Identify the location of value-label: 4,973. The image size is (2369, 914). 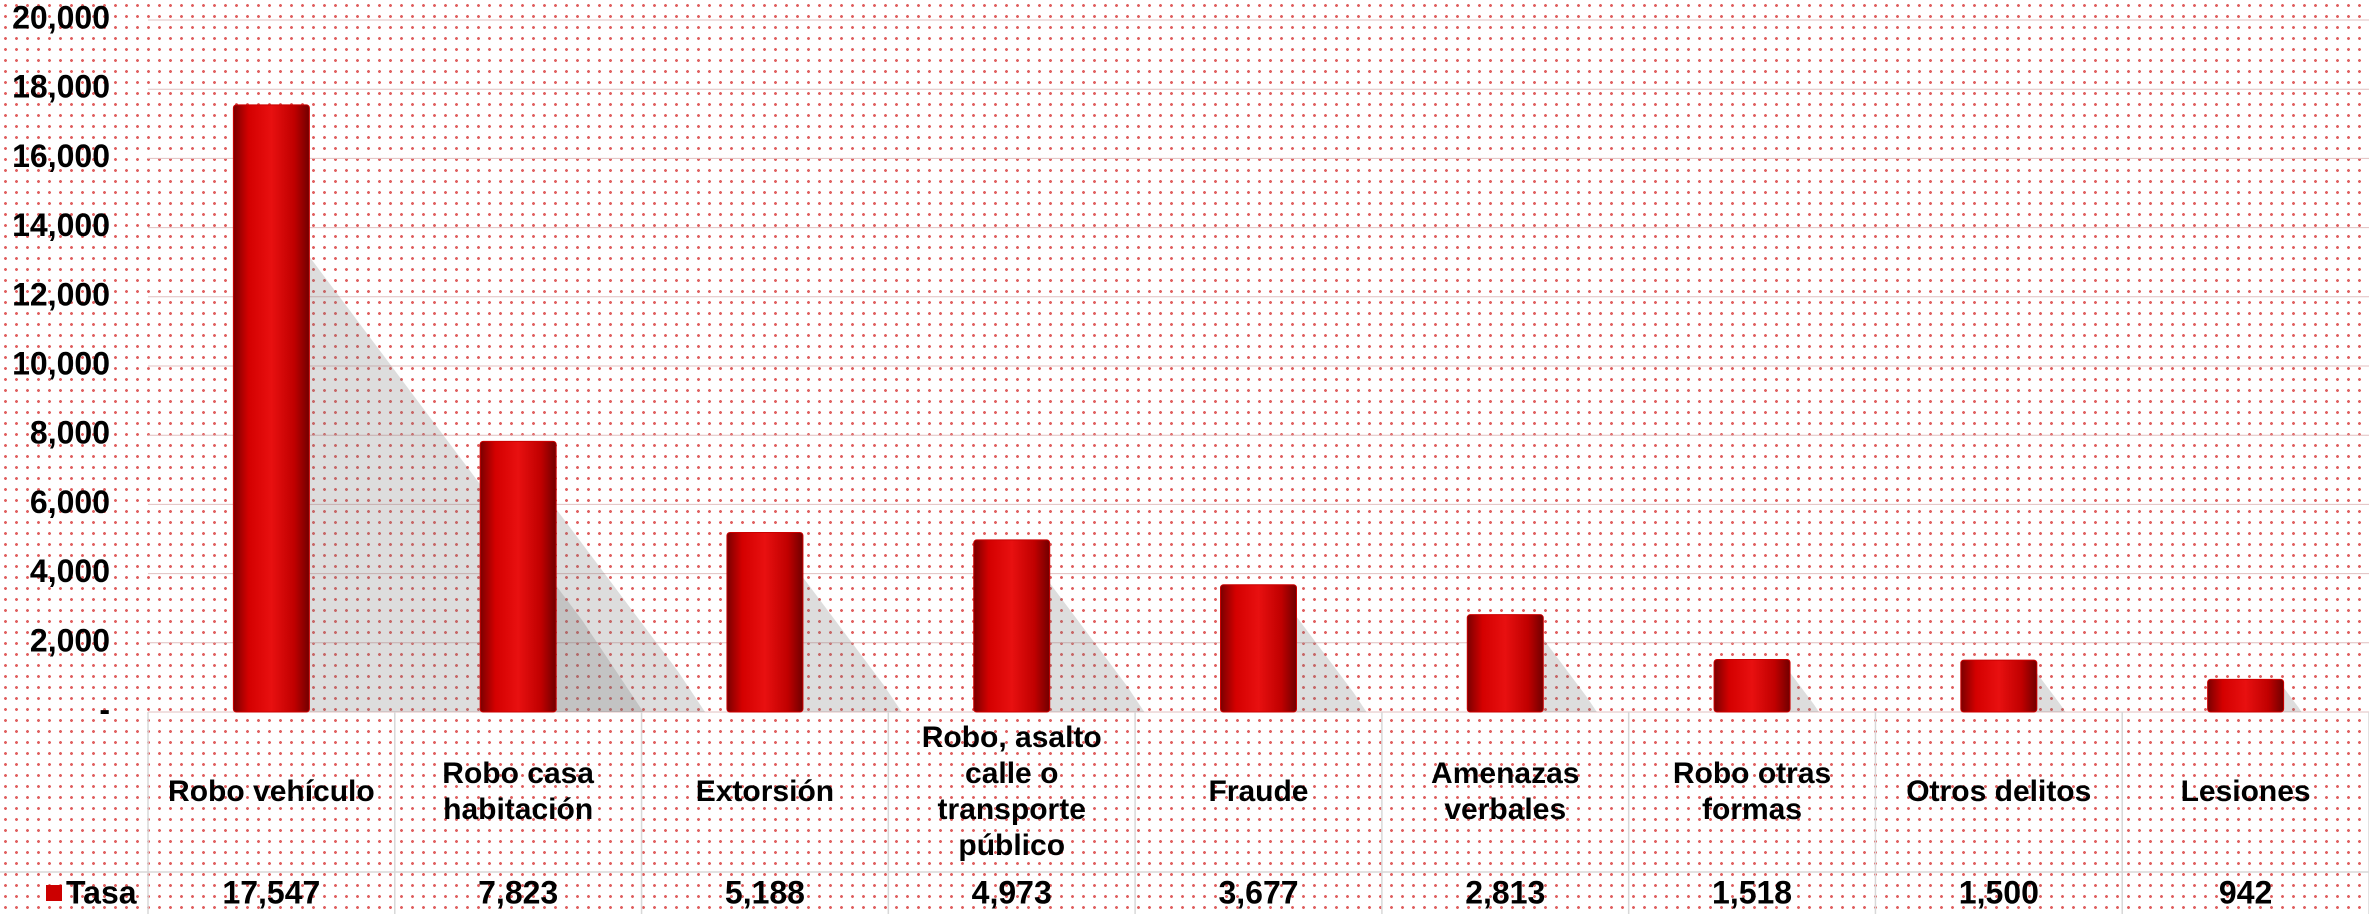
(1012, 892).